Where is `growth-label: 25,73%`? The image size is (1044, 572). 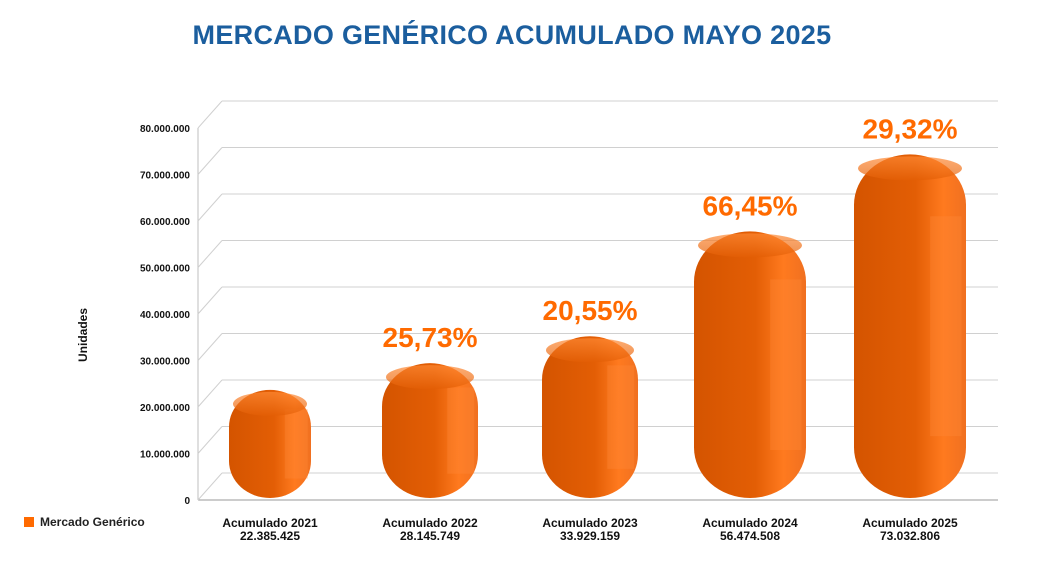
growth-label: 25,73% is located at coordinates (430, 337).